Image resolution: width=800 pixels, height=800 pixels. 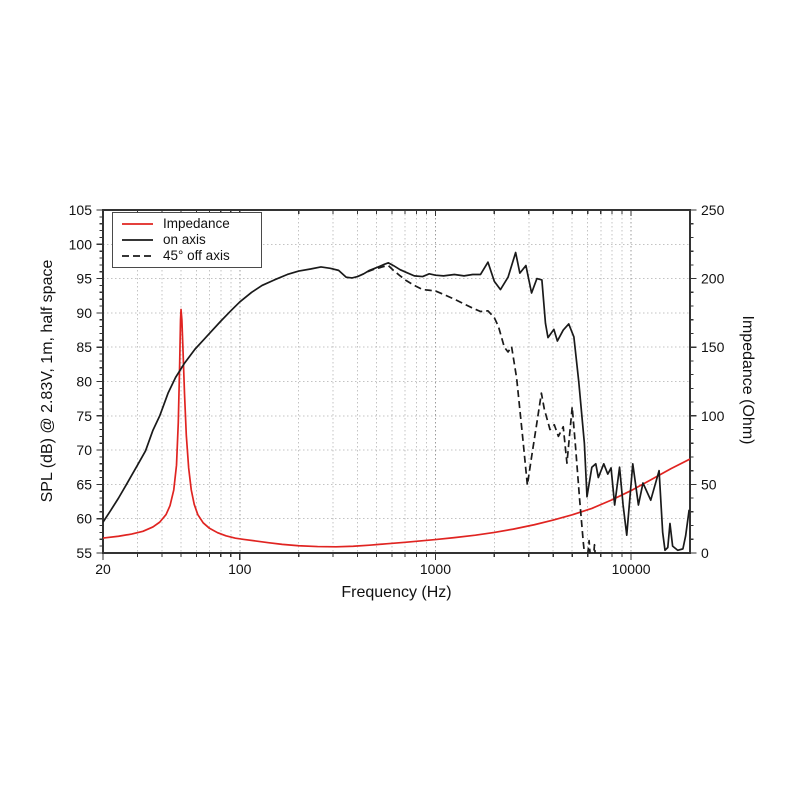 What do you see at coordinates (81, 244) in the screenshot?
I see `y-left-tick-label: 100` at bounding box center [81, 244].